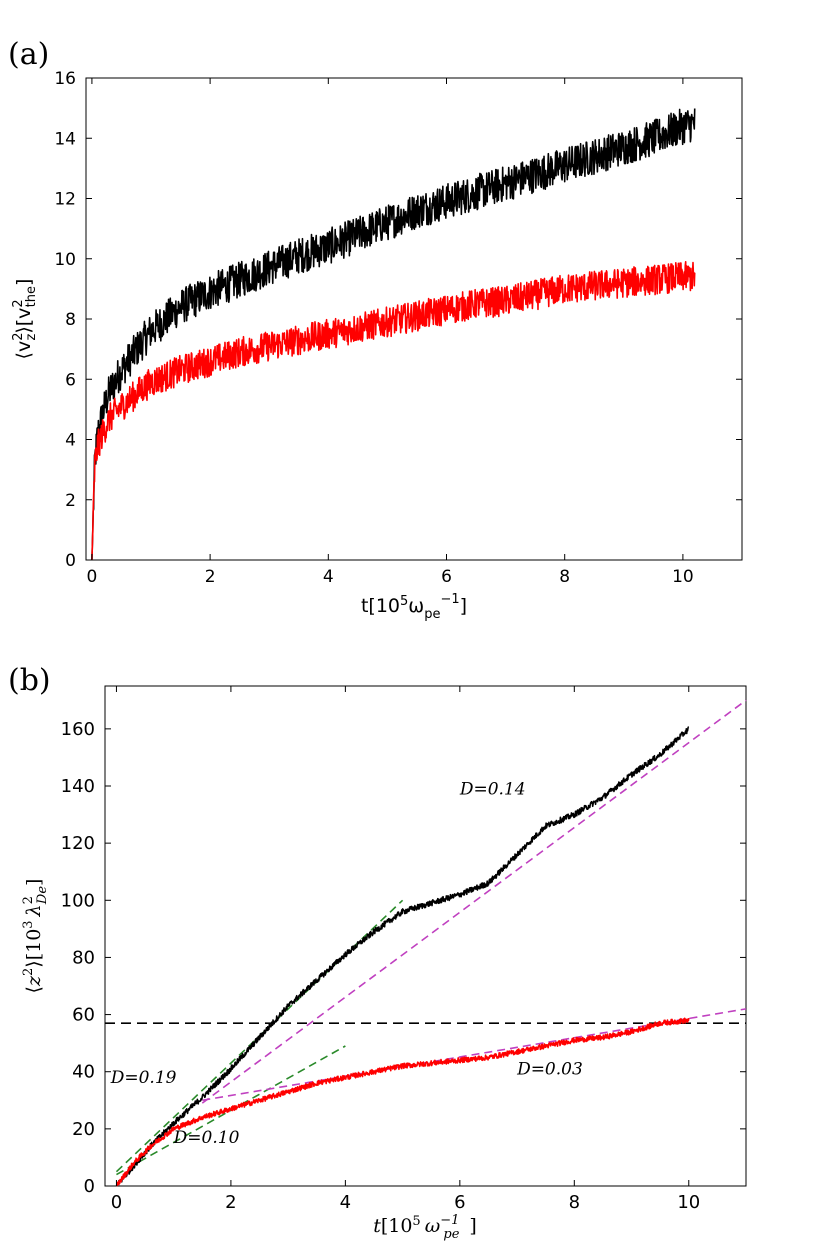 The image size is (830, 1247). Describe the element at coordinates (425, 1227) in the screenshot. I see `chart-b-xlabel: t[105 ω−1 pe]` at that location.